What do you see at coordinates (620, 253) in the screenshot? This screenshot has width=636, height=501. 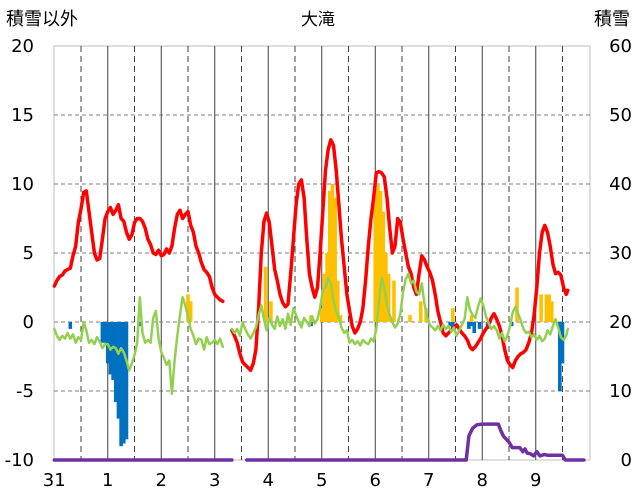 I see `right-tick-label: 30` at bounding box center [620, 253].